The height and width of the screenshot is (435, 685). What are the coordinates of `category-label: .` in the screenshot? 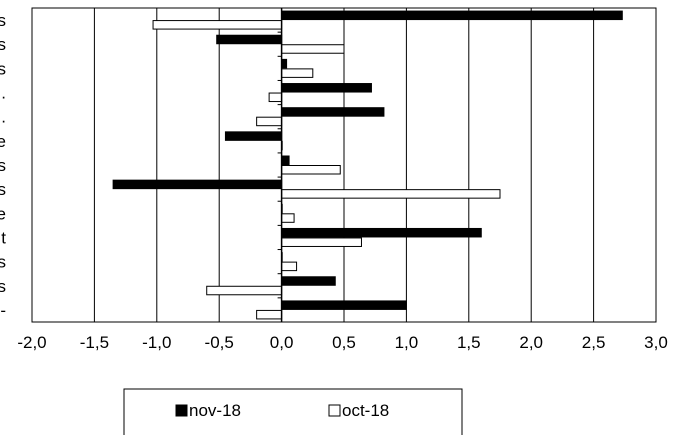 It's located at (3, 93).